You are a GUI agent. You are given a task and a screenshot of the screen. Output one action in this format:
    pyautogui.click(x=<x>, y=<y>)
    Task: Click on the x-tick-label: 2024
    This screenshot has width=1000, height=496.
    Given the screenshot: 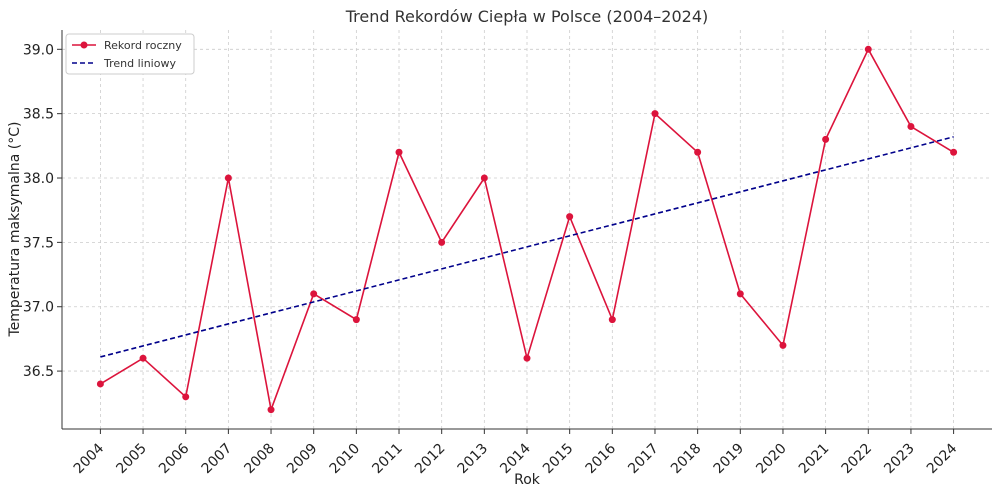 What is the action you would take?
    pyautogui.click(x=942, y=458)
    